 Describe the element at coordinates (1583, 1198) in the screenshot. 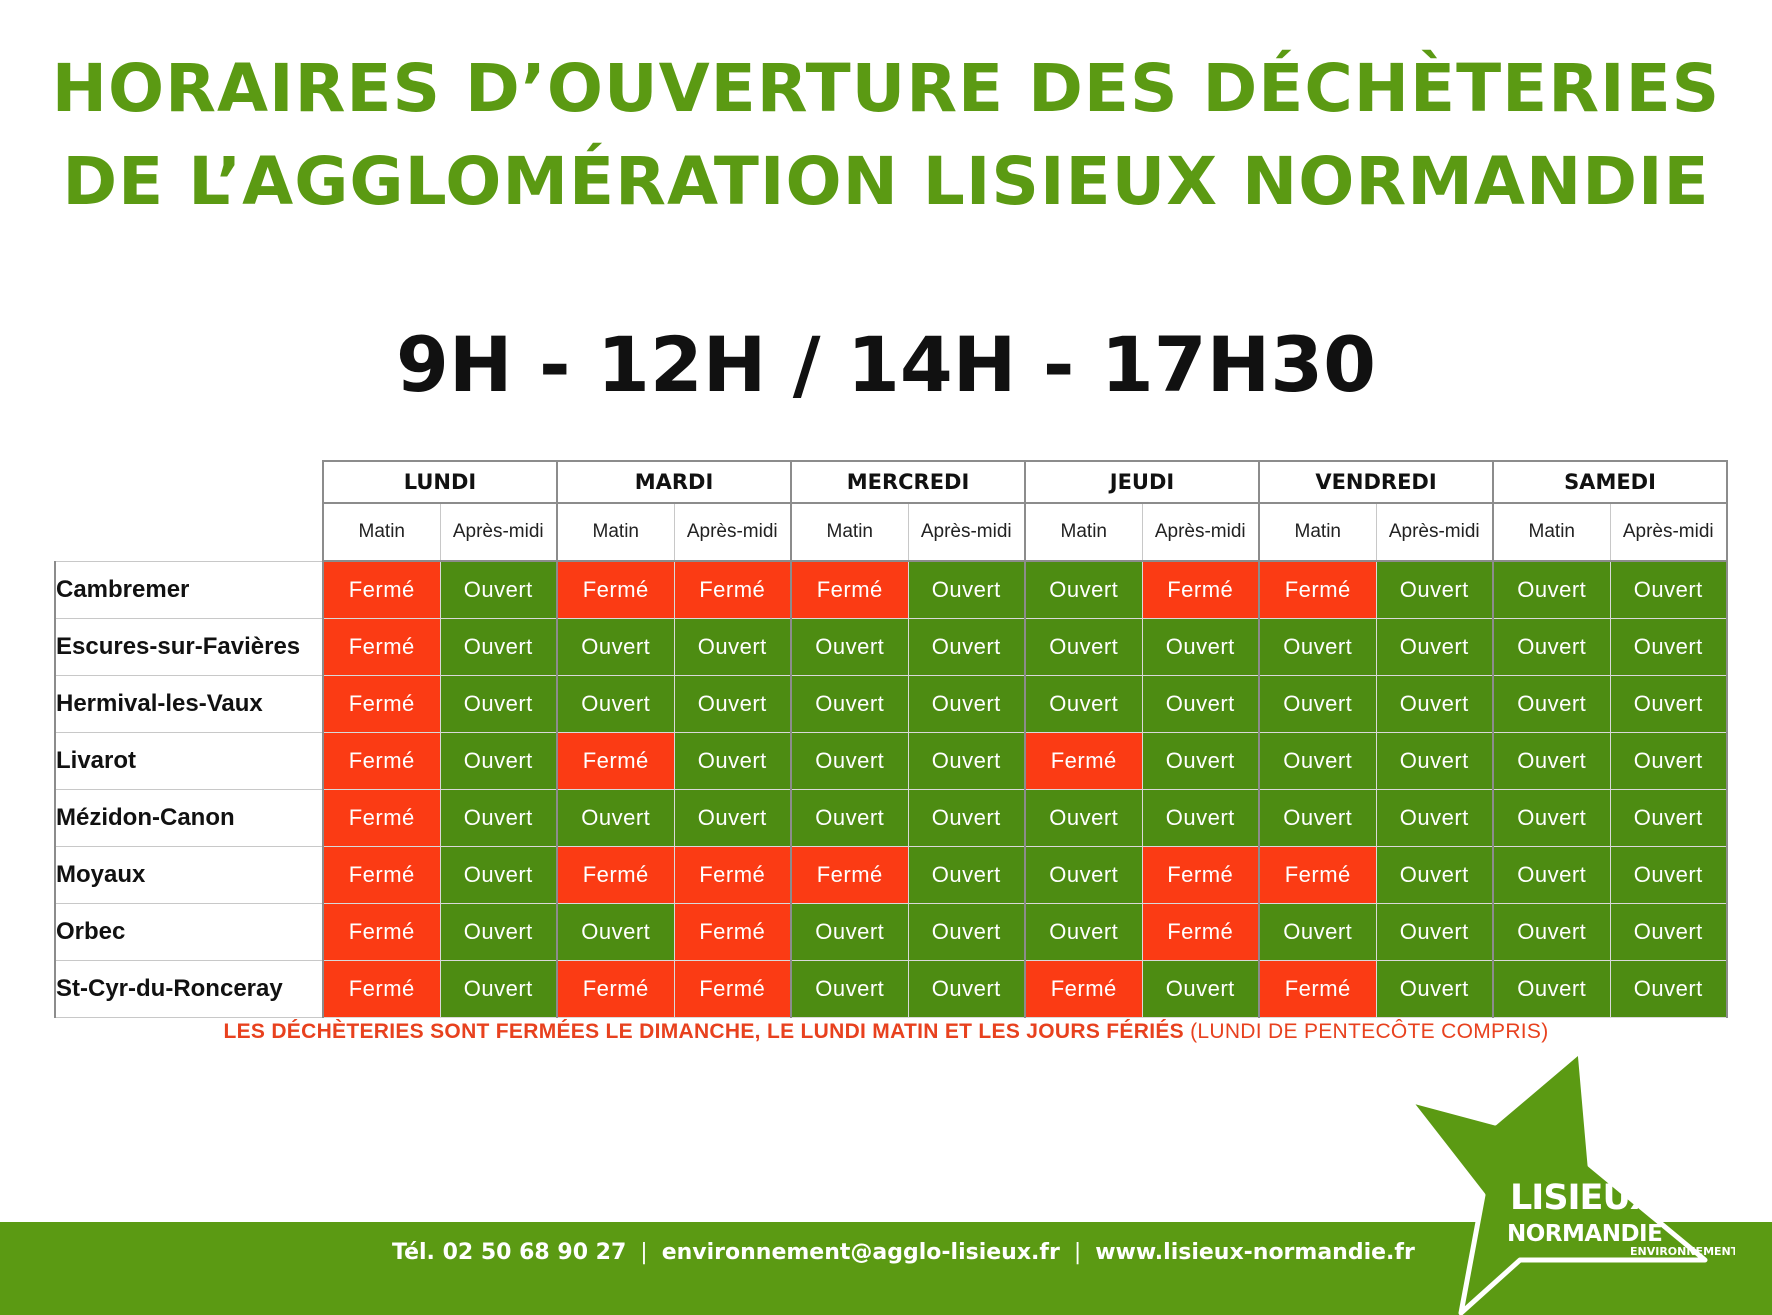

I see `logo-text-lisieux: LISIEUX` at that location.